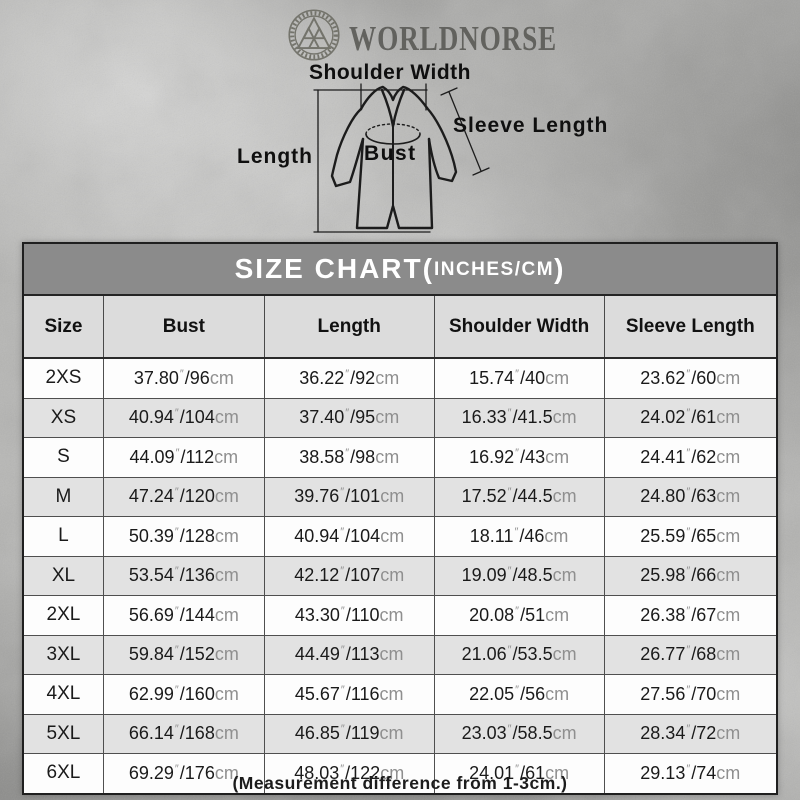 This screenshot has width=800, height=800. Describe the element at coordinates (64, 536) in the screenshot. I see `size-cell: L` at that location.